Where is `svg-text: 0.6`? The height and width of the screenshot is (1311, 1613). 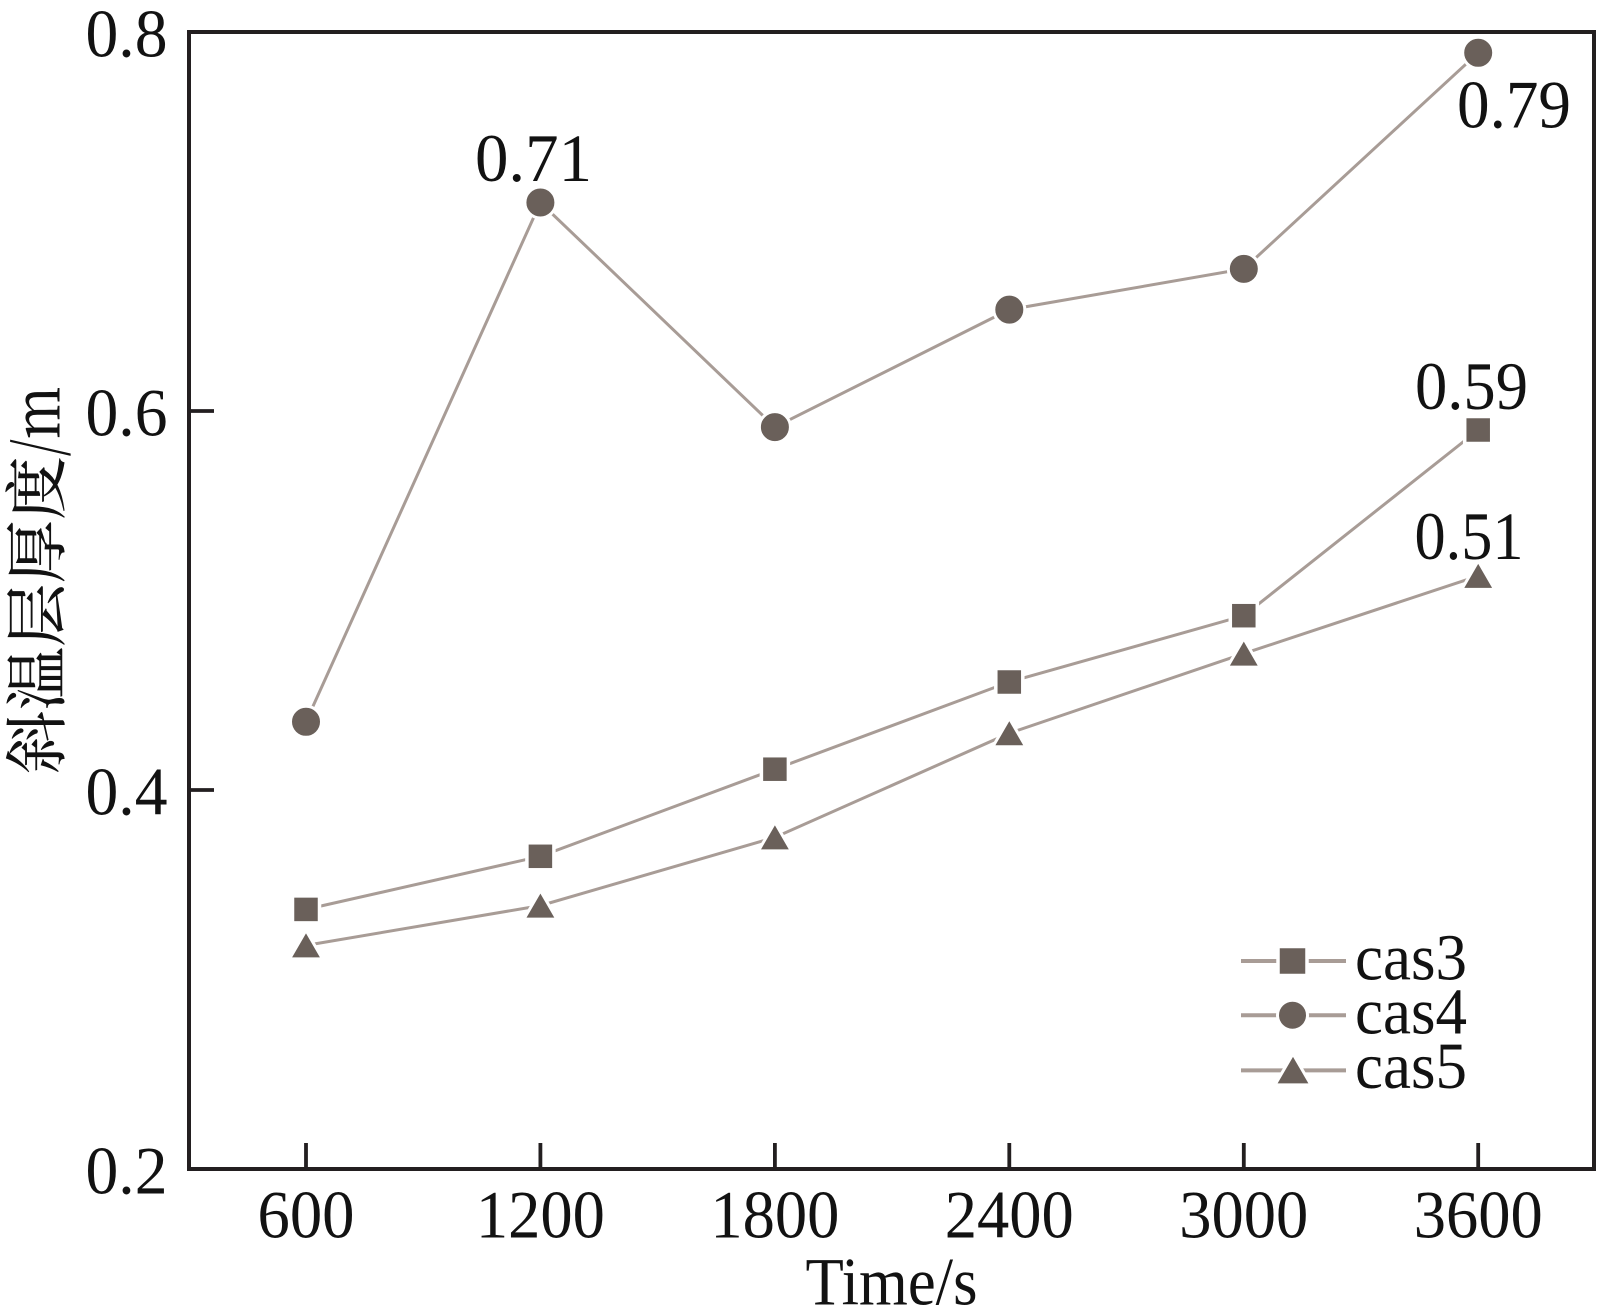 svg-text: 0.6 is located at coordinates (127, 413).